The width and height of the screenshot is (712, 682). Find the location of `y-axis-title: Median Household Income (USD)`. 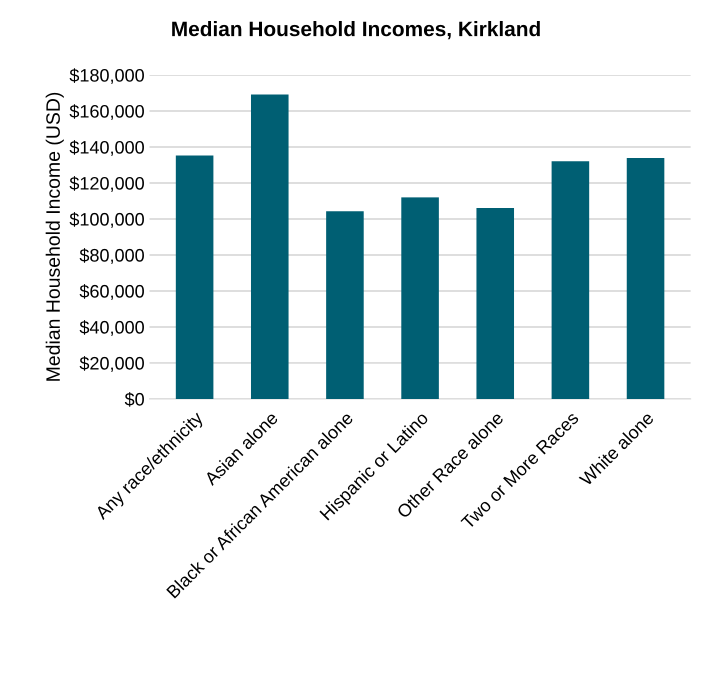

y-axis-title: Median Household Income (USD) is located at coordinates (55, 236).